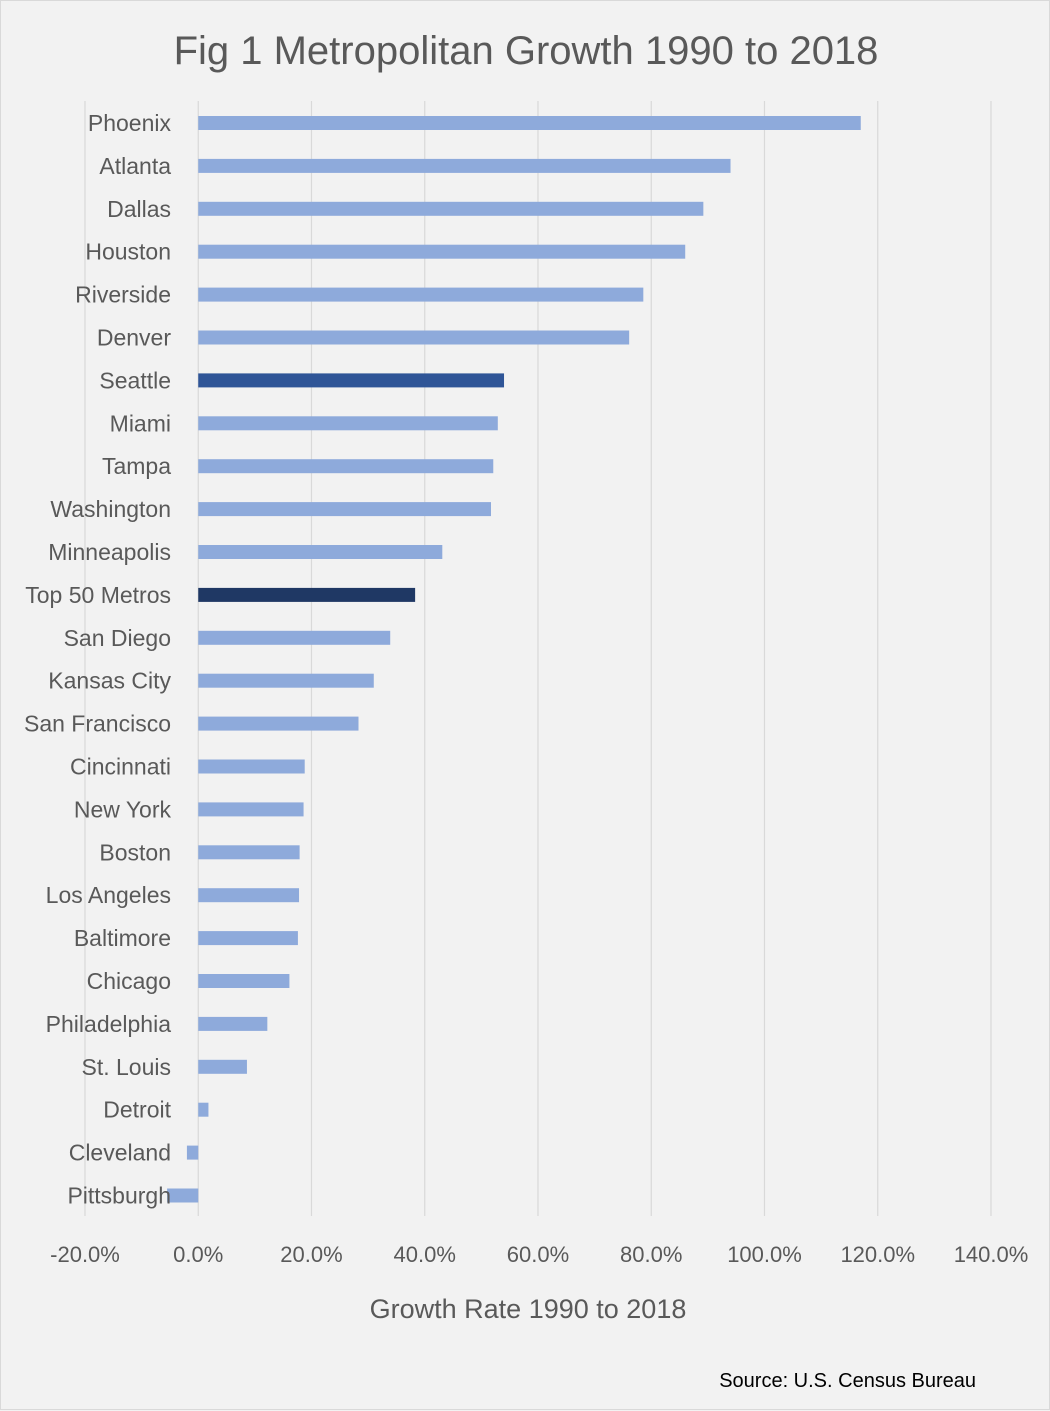  Describe the element at coordinates (651, 1254) in the screenshot. I see `x-tick-label: 80.0%` at that location.